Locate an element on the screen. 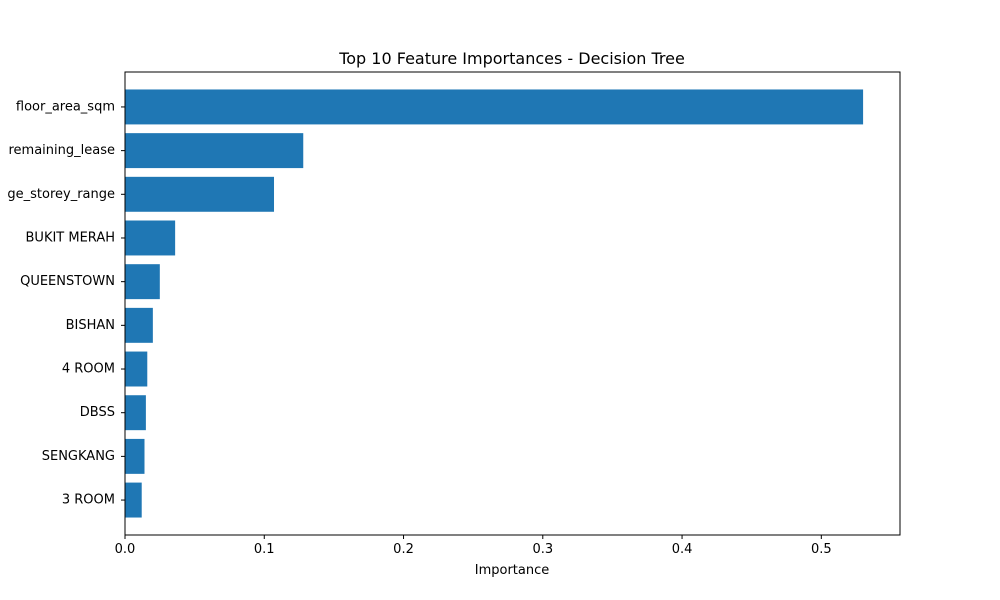 Image resolution: width=1000 pixels, height=600 pixels. x-tick-label-0-4: 0.4 is located at coordinates (682, 549).